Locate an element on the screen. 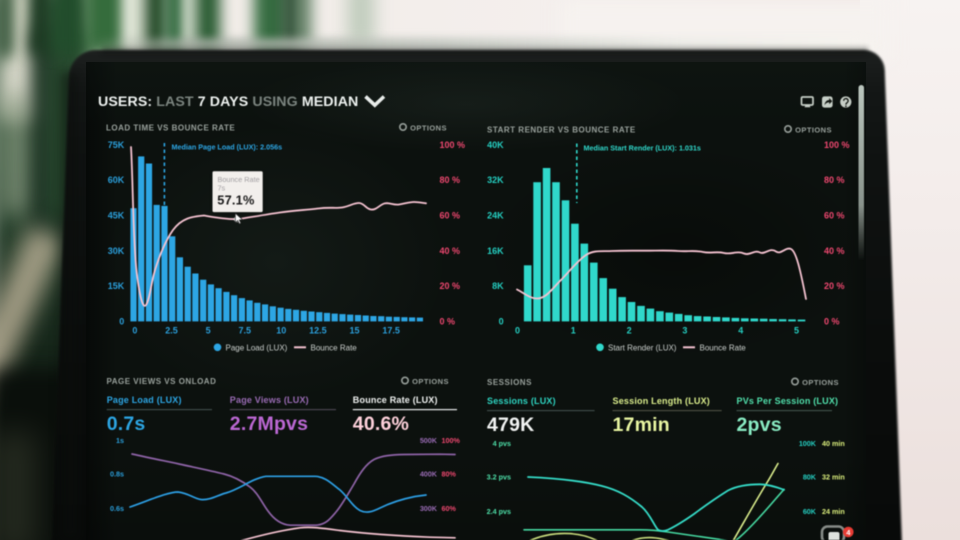 Image resolution: width=960 pixels, height=540 pixels. svg-text: 0.8s is located at coordinates (117, 474).